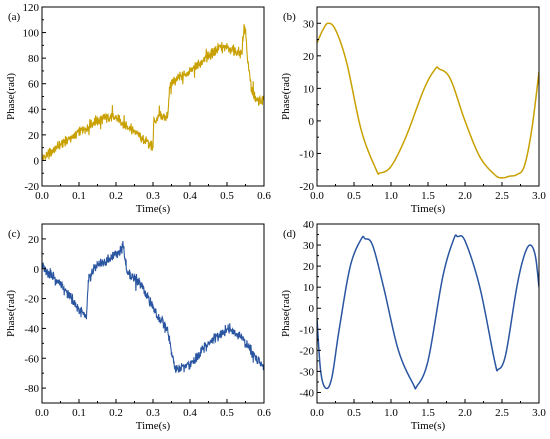 Image resolution: width=550 pixels, height=439 pixels. What do you see at coordinates (289, 234) in the screenshot?
I see `panel-label-d: (d)` at bounding box center [289, 234].